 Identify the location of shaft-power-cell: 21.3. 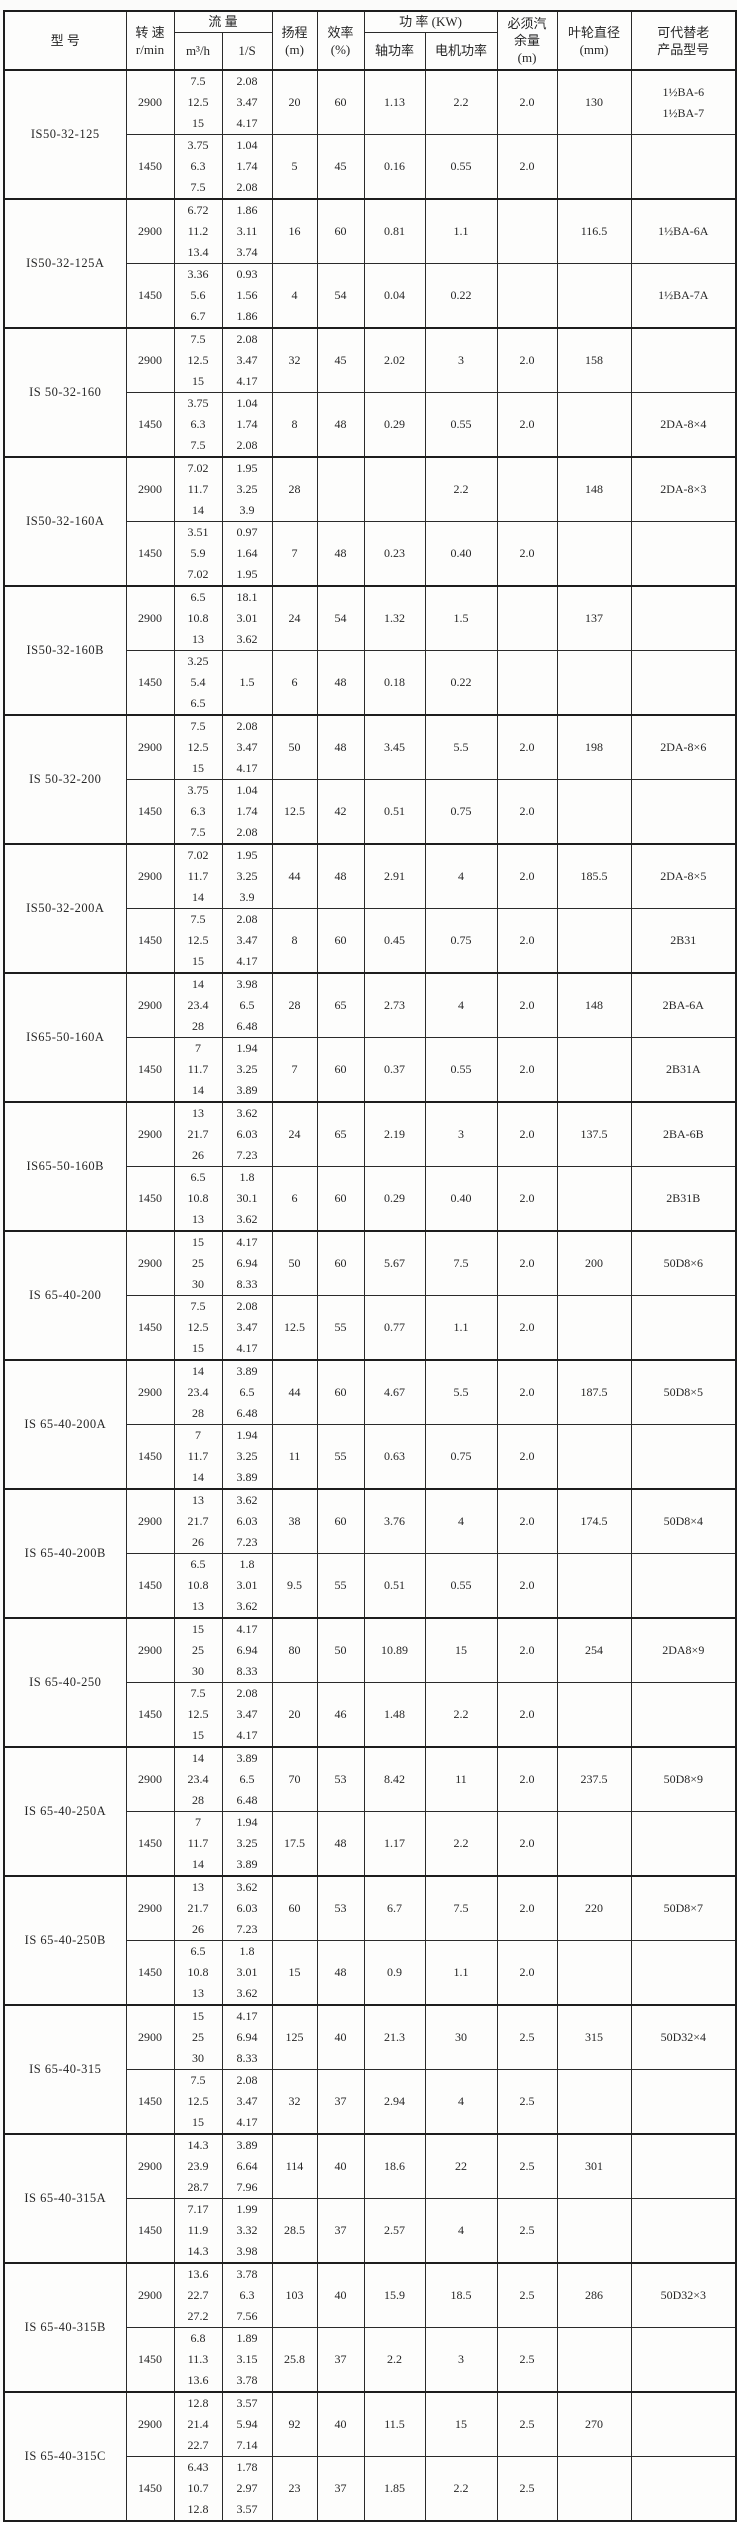
(394, 2037).